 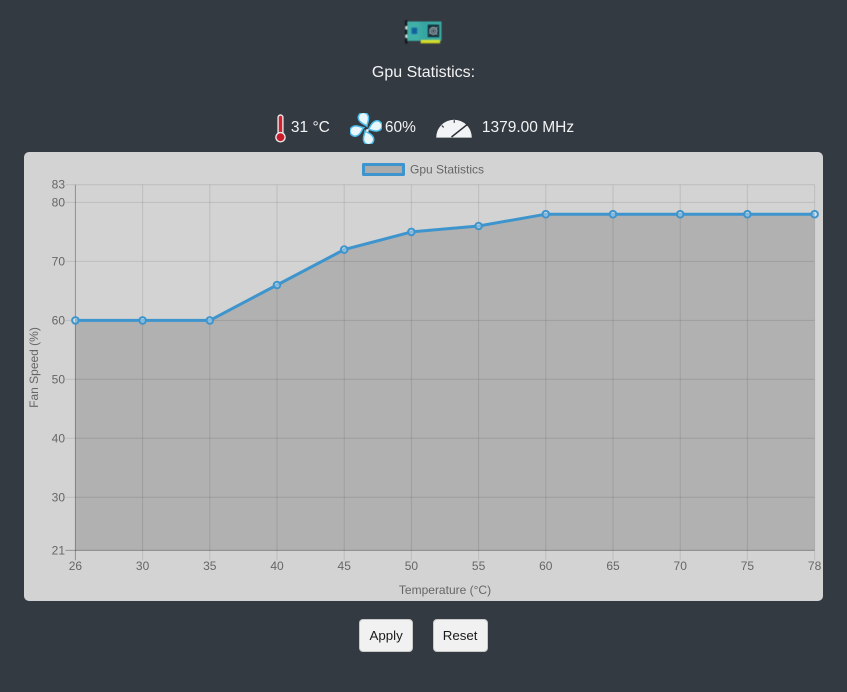 I want to click on svg-text: 78, so click(x=815, y=566).